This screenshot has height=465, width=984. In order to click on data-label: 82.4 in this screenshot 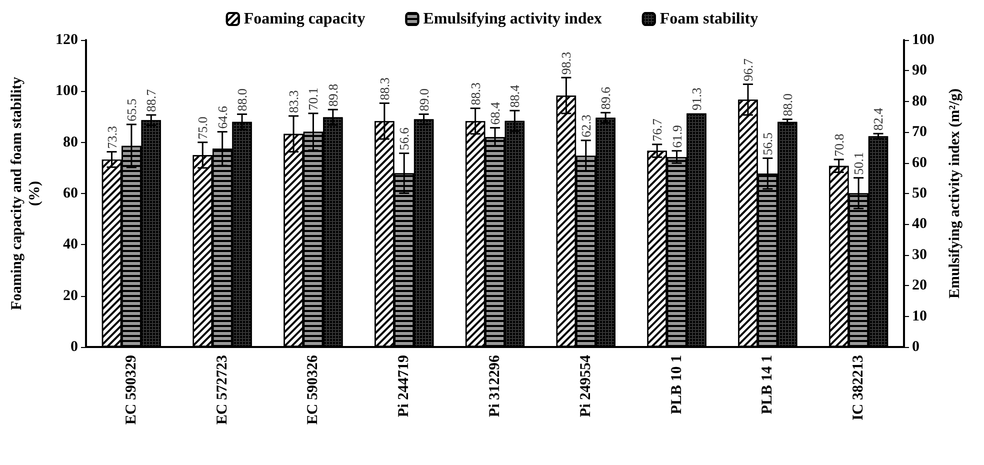, I will do `click(878, 119)`.